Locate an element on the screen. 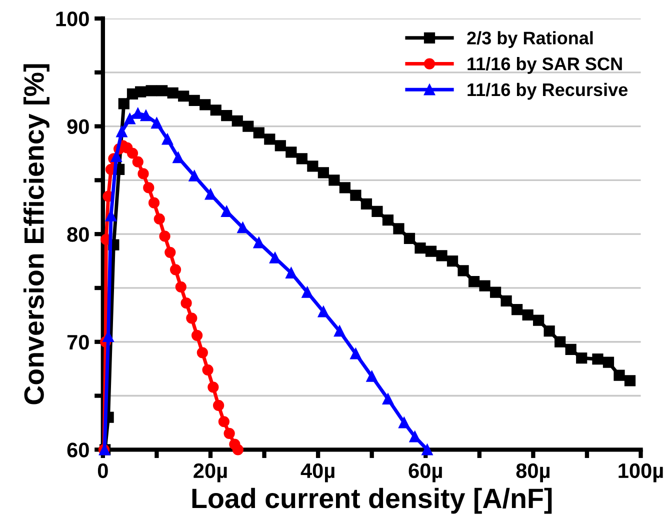 This screenshot has height=529, width=664. legend-label: 11/16 by Recursive is located at coordinates (548, 91).